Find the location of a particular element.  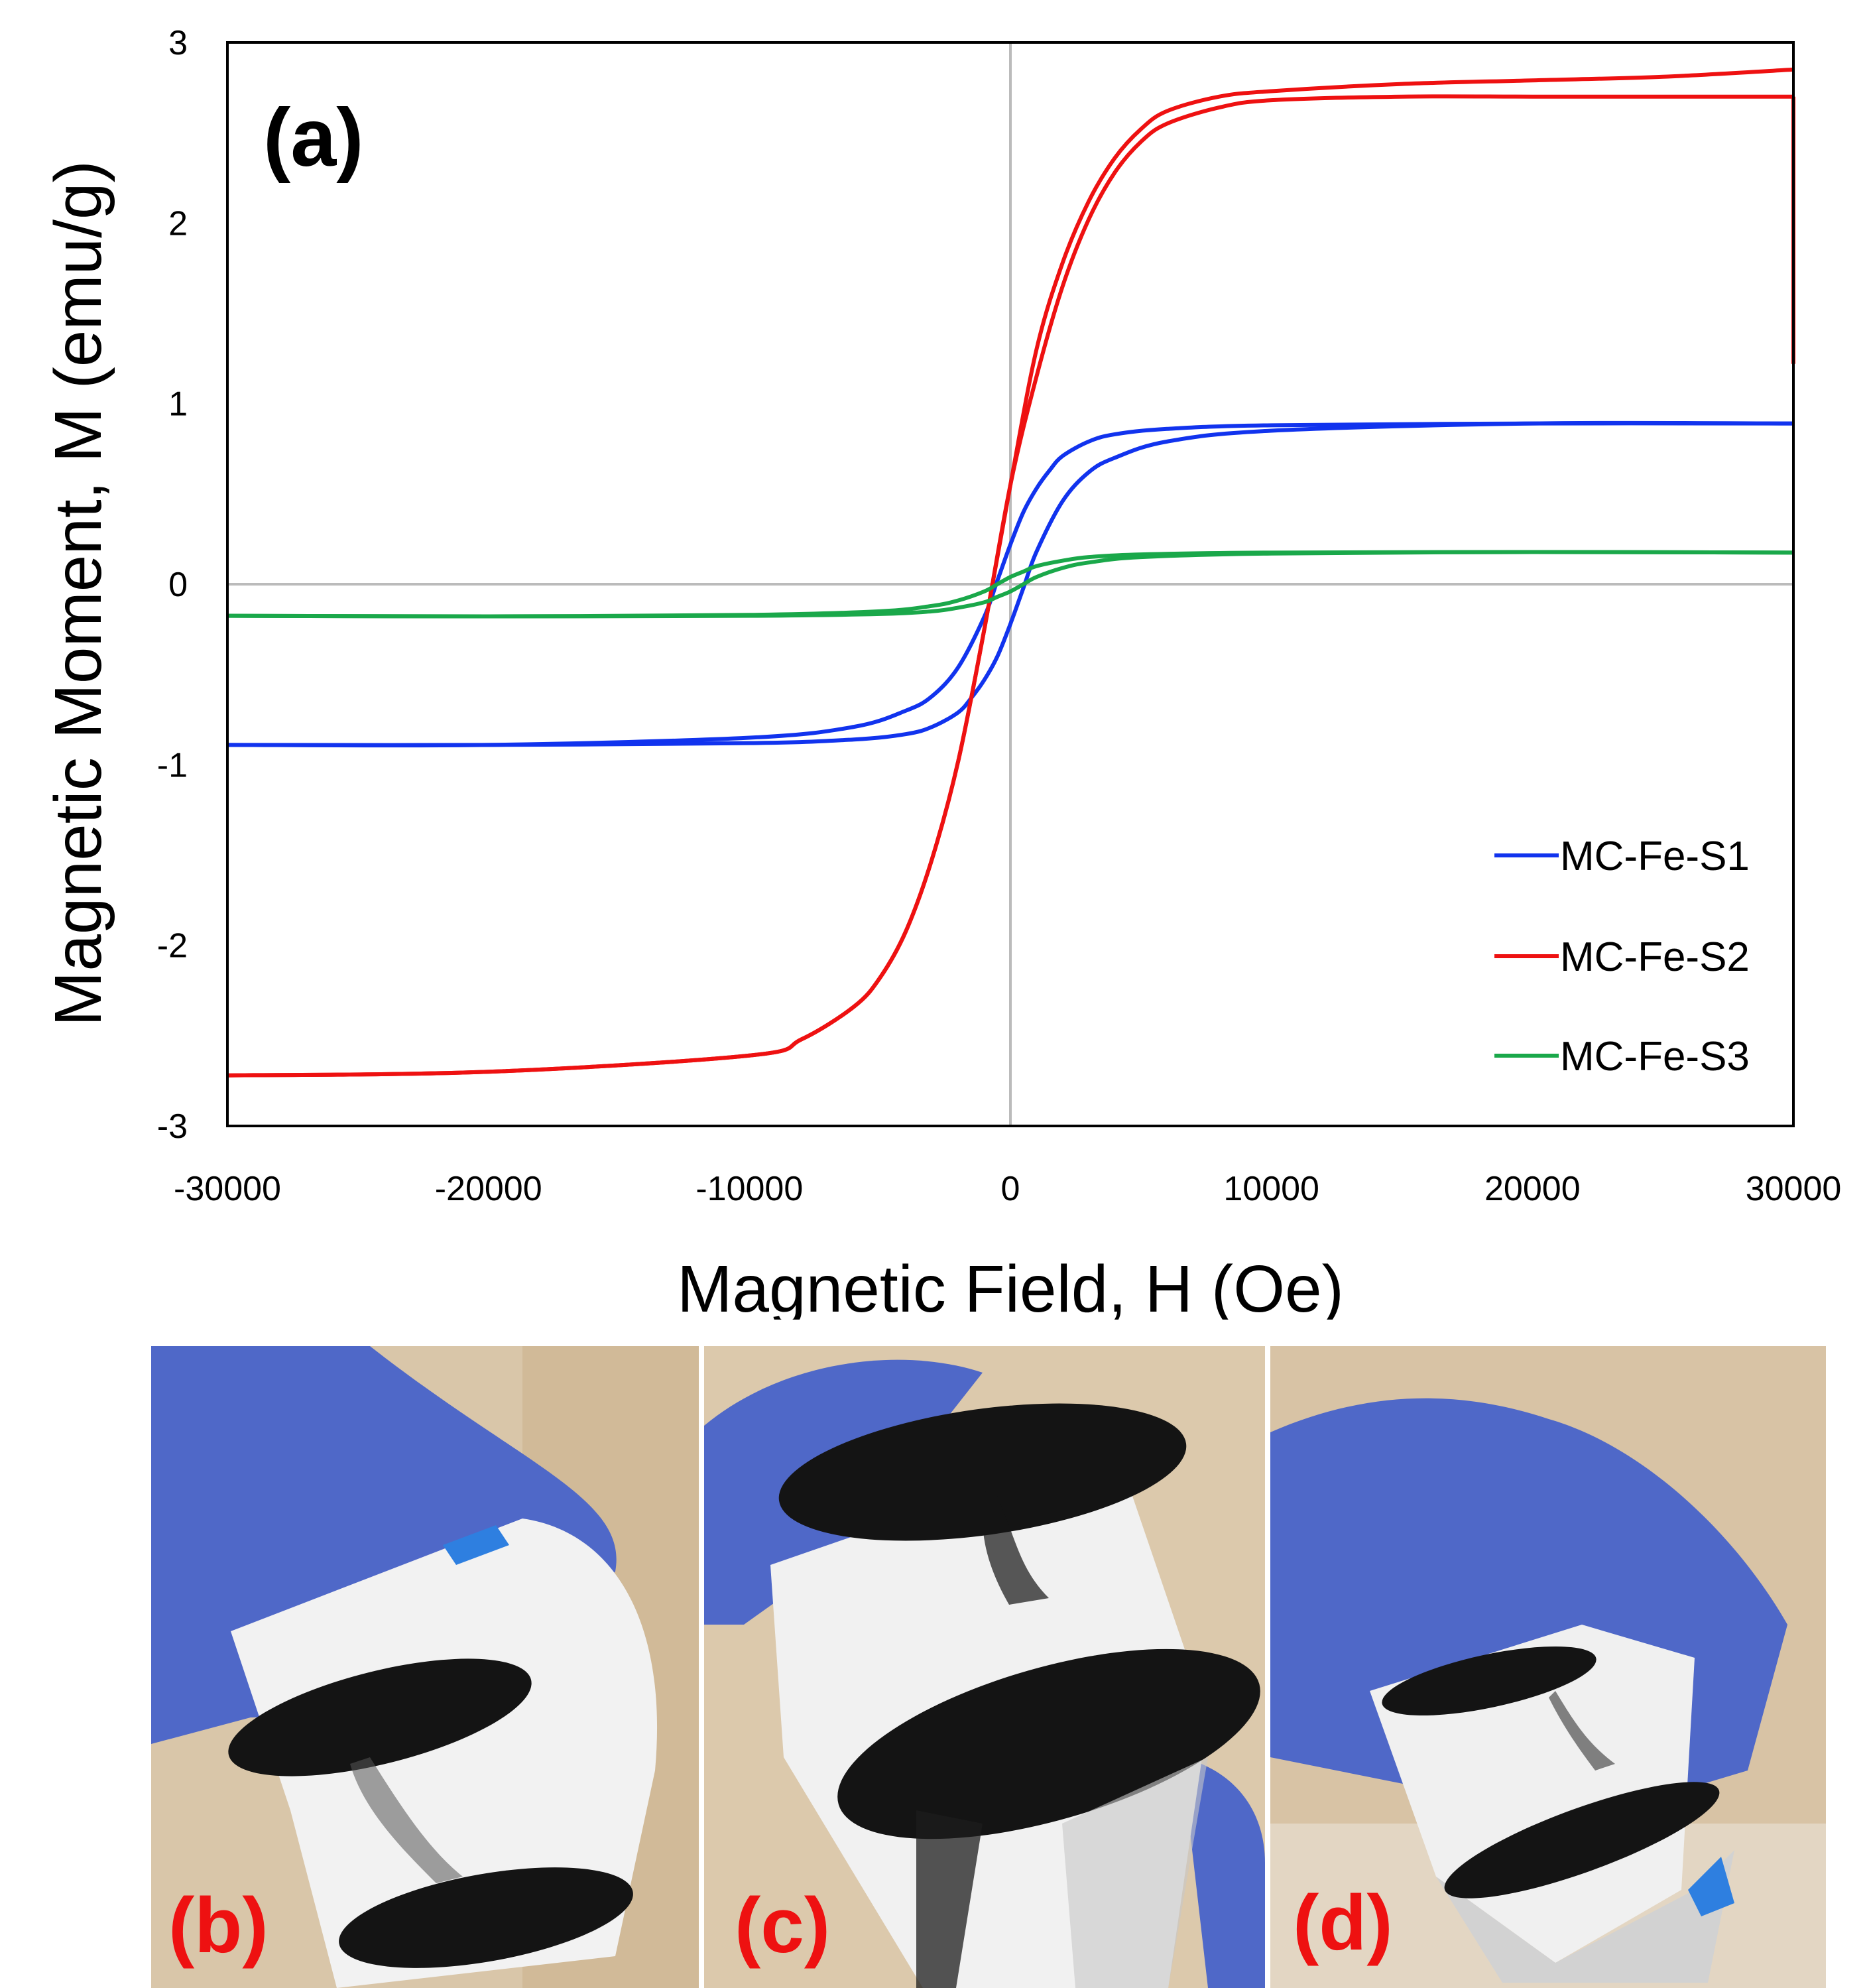

legend: MC-Fe-S1 MC-Fe-S2 MC-Fe-S3 is located at coordinates (1622, 957).